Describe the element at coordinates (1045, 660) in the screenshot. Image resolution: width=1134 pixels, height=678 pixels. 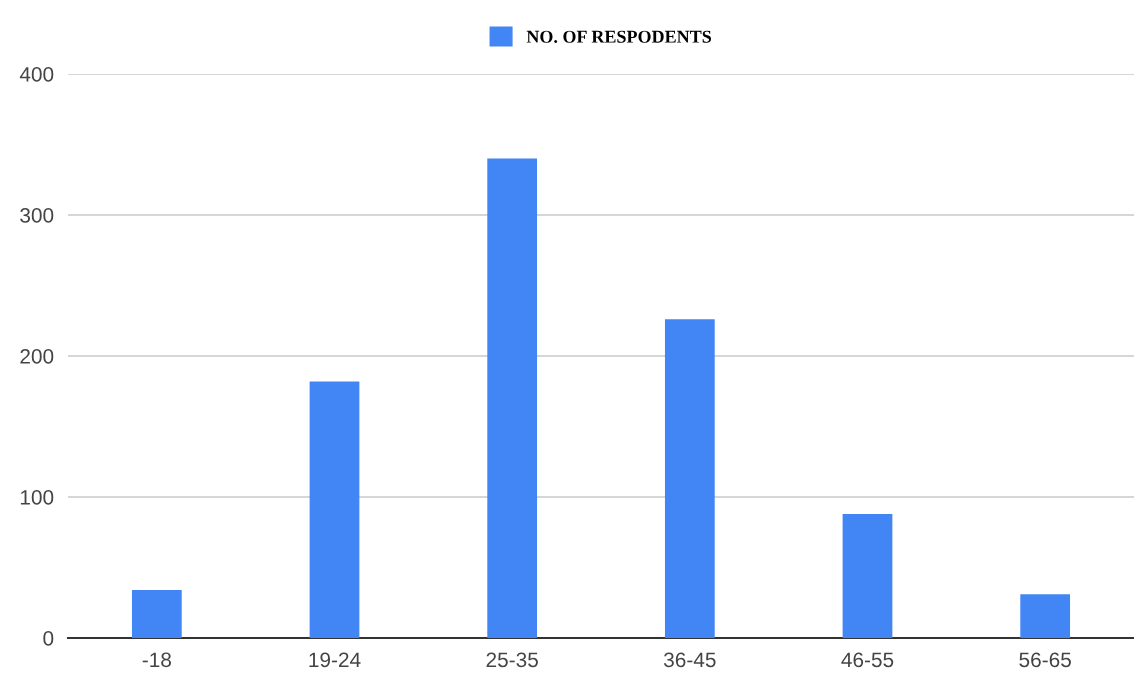
I see `x-tick-label: 56-65` at that location.